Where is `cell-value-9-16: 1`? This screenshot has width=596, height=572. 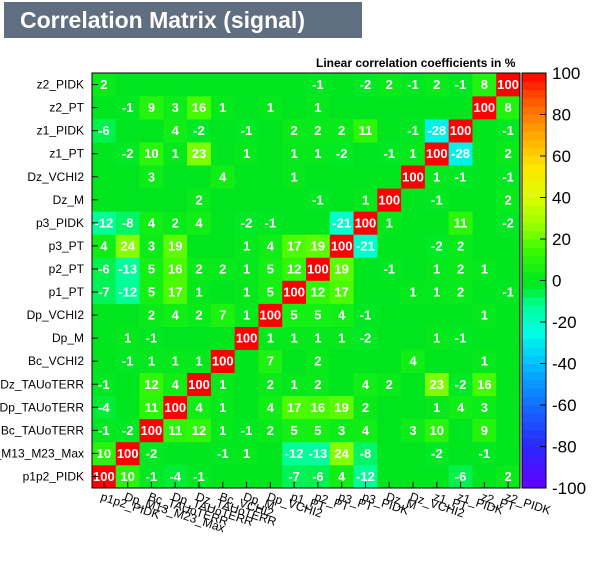 cell-value-9-16: 1 is located at coordinates (484, 268).